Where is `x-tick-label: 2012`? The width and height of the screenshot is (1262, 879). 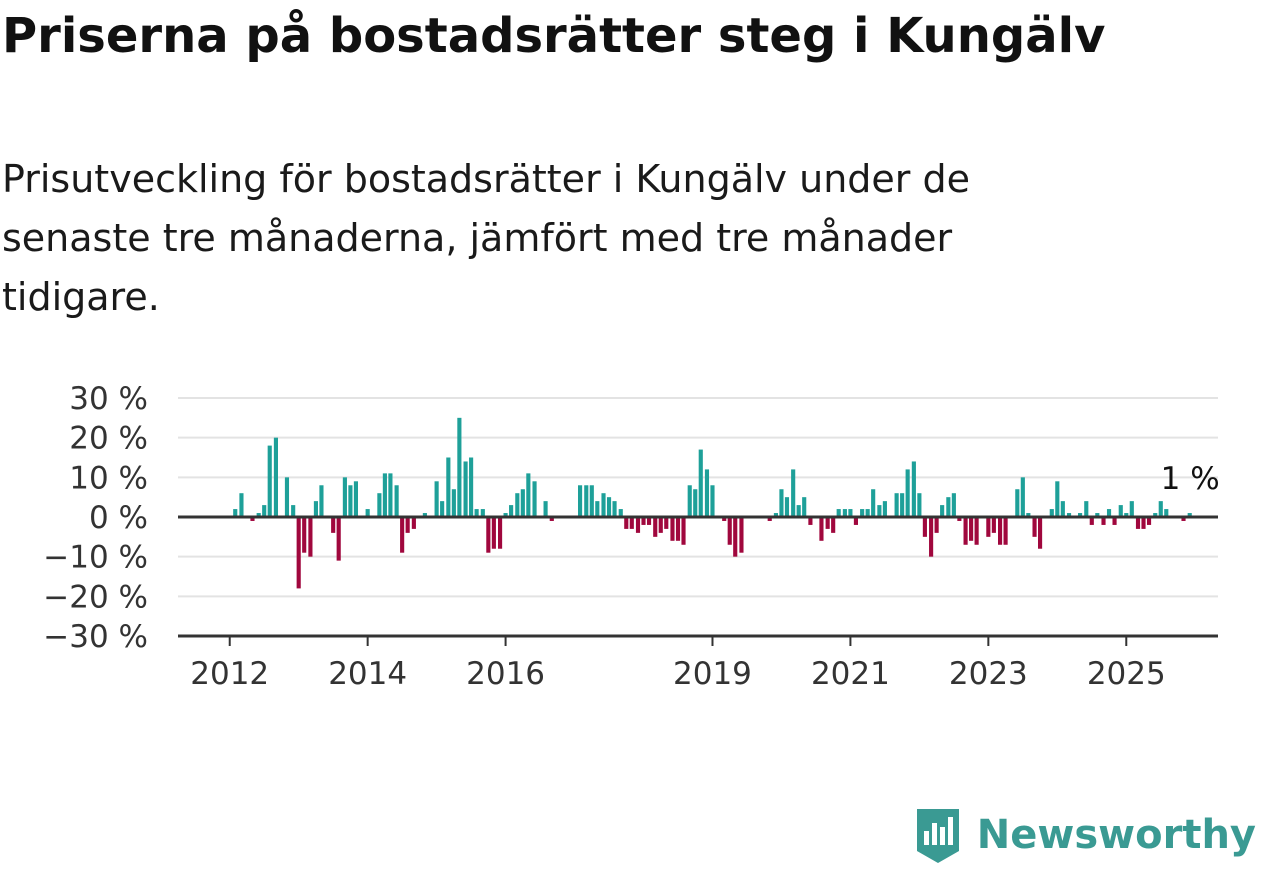
x-tick-label: 2012 is located at coordinates (229, 674).